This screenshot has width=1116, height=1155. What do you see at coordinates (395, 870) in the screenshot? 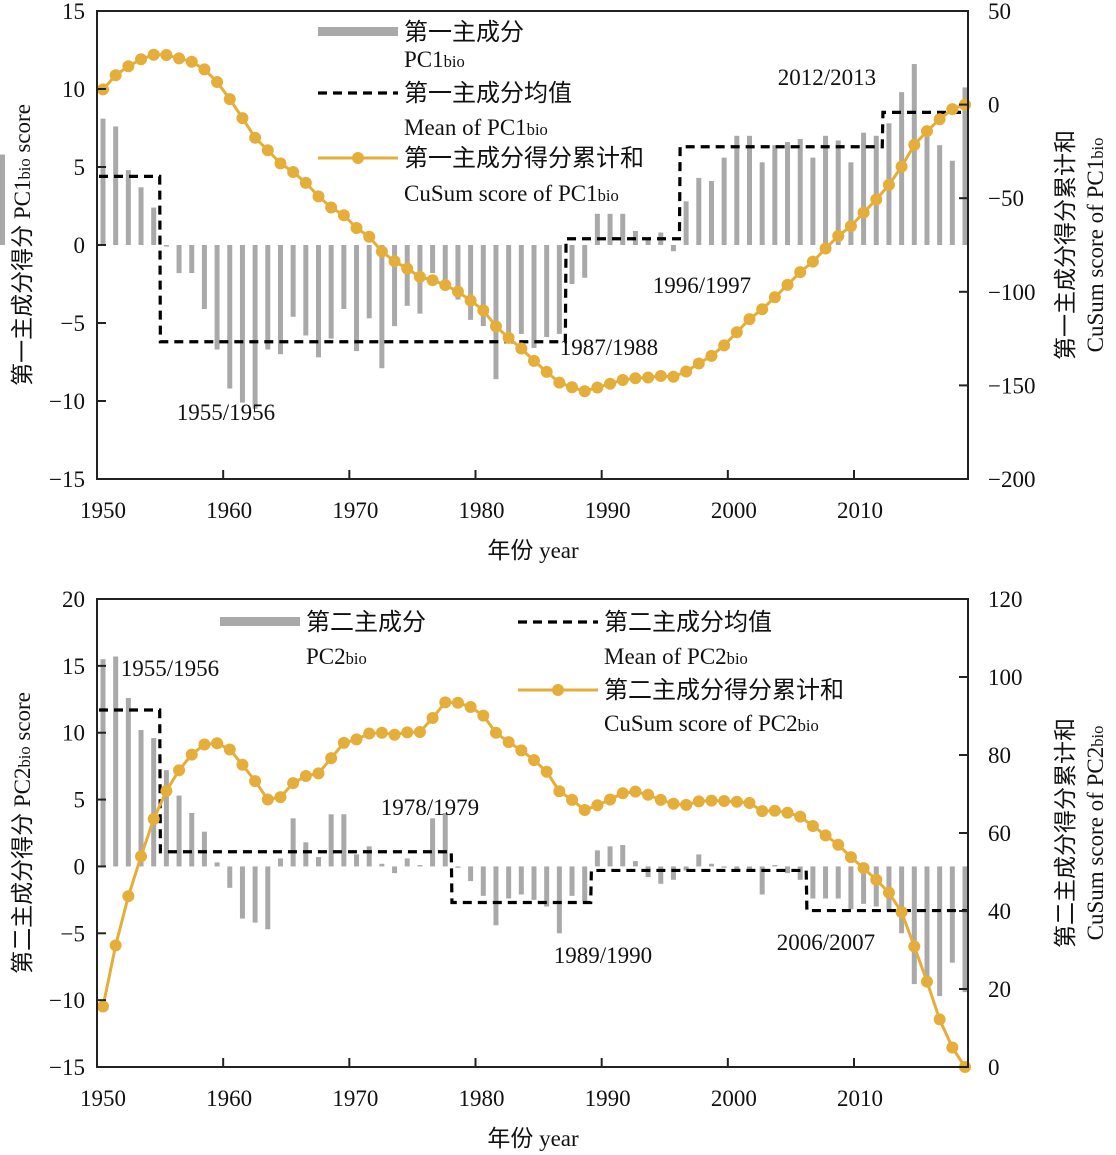
I see `bar-1974` at bounding box center [395, 870].